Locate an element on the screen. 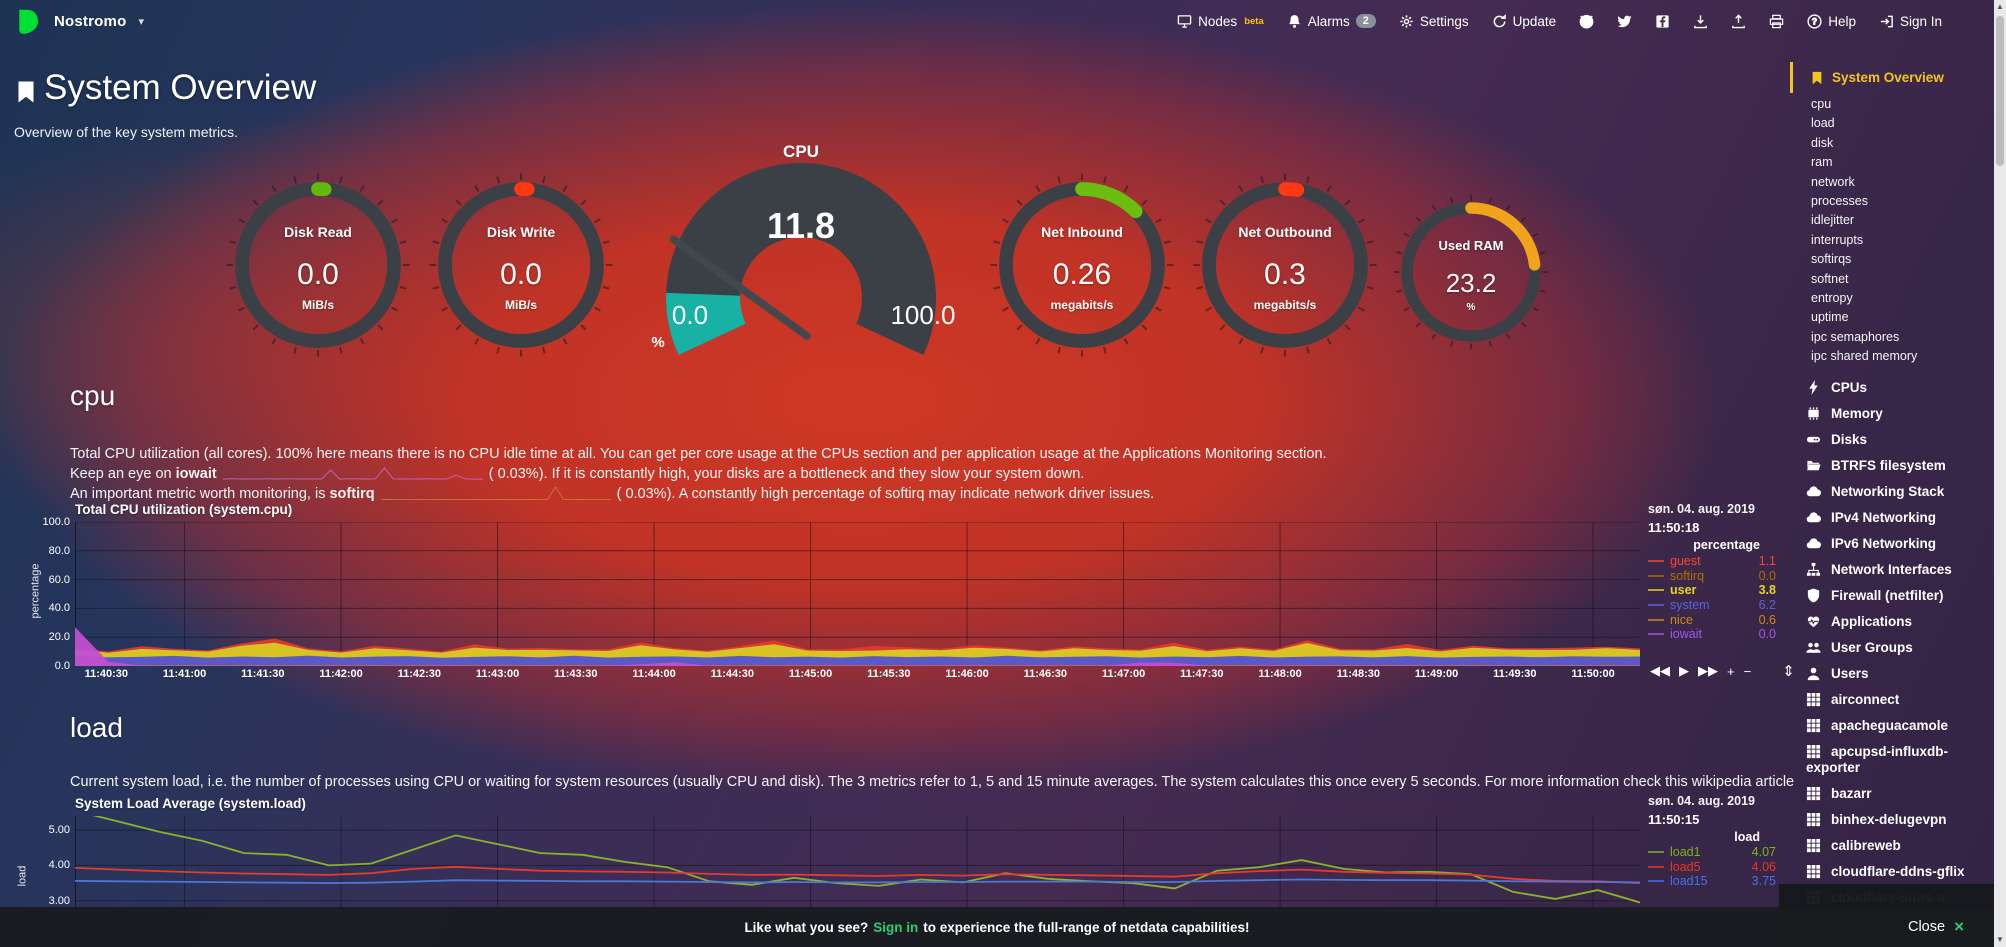 The height and width of the screenshot is (947, 2006). twitter-button is located at coordinates (1624, 21).